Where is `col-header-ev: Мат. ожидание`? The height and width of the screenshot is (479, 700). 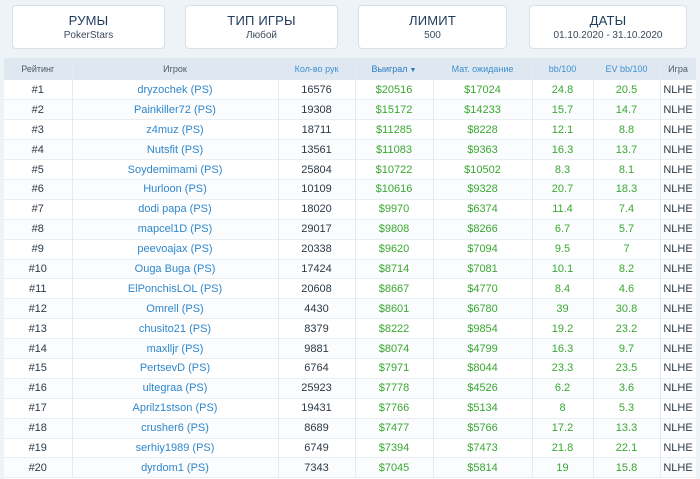
col-header-ev: Мат. ожидание is located at coordinates (483, 69).